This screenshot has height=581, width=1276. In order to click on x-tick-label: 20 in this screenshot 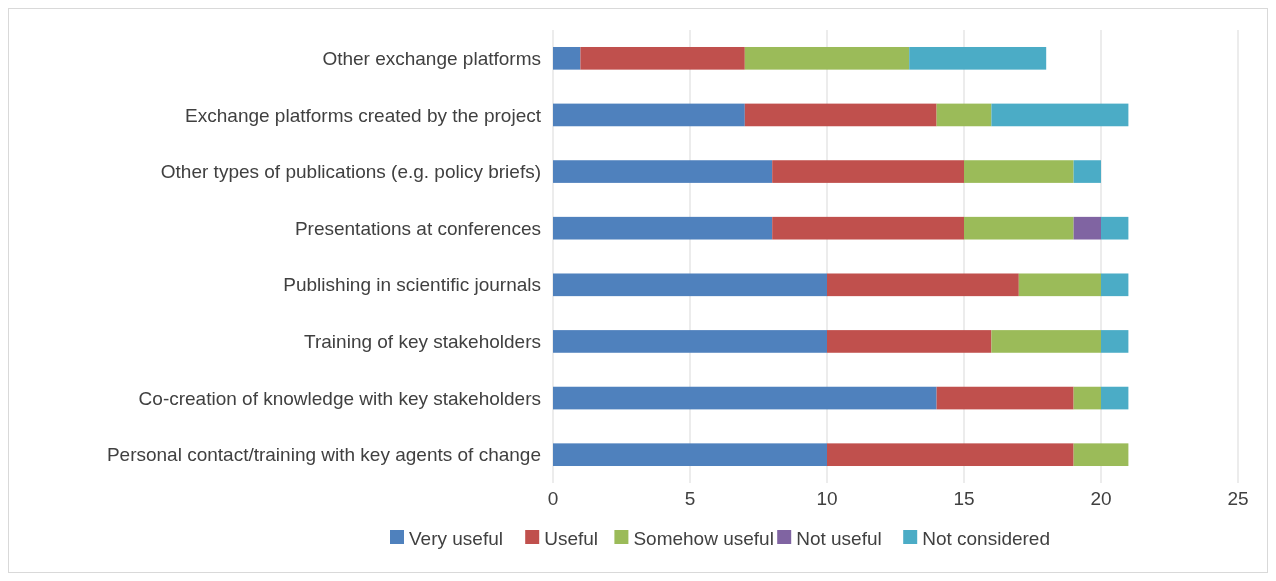, I will do `click(1101, 498)`.